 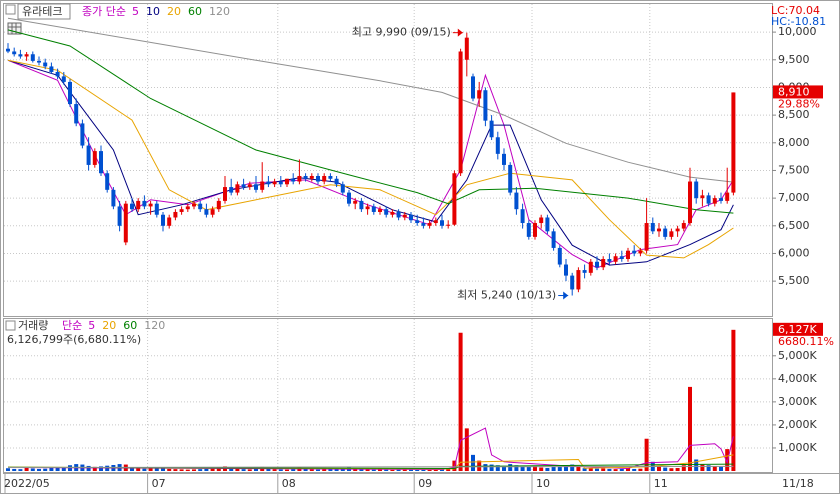 What do you see at coordinates (566, 295) in the screenshot?
I see `annotation-arrowhead` at bounding box center [566, 295].